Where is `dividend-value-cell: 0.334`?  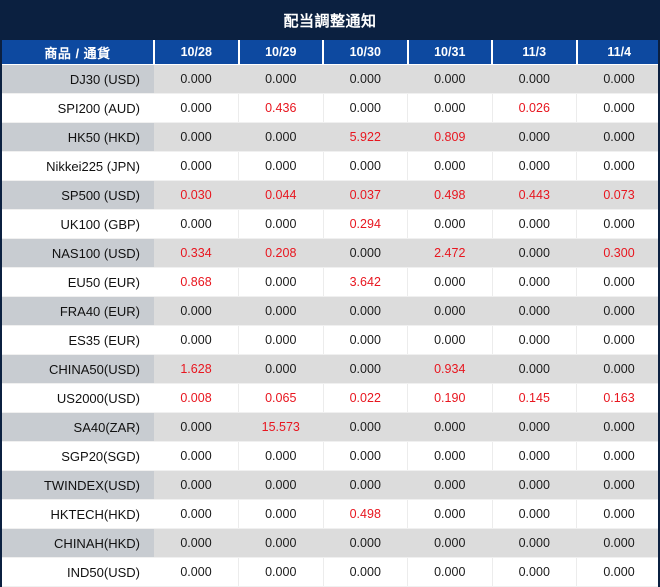 dividend-value-cell: 0.334 is located at coordinates (196, 253).